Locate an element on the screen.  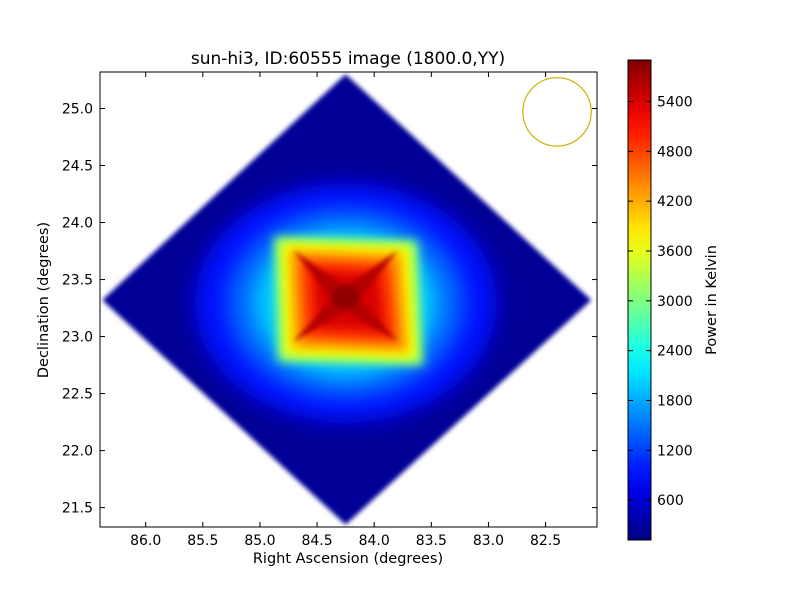
colorbar-tick-label: 1200 is located at coordinates (675, 451).